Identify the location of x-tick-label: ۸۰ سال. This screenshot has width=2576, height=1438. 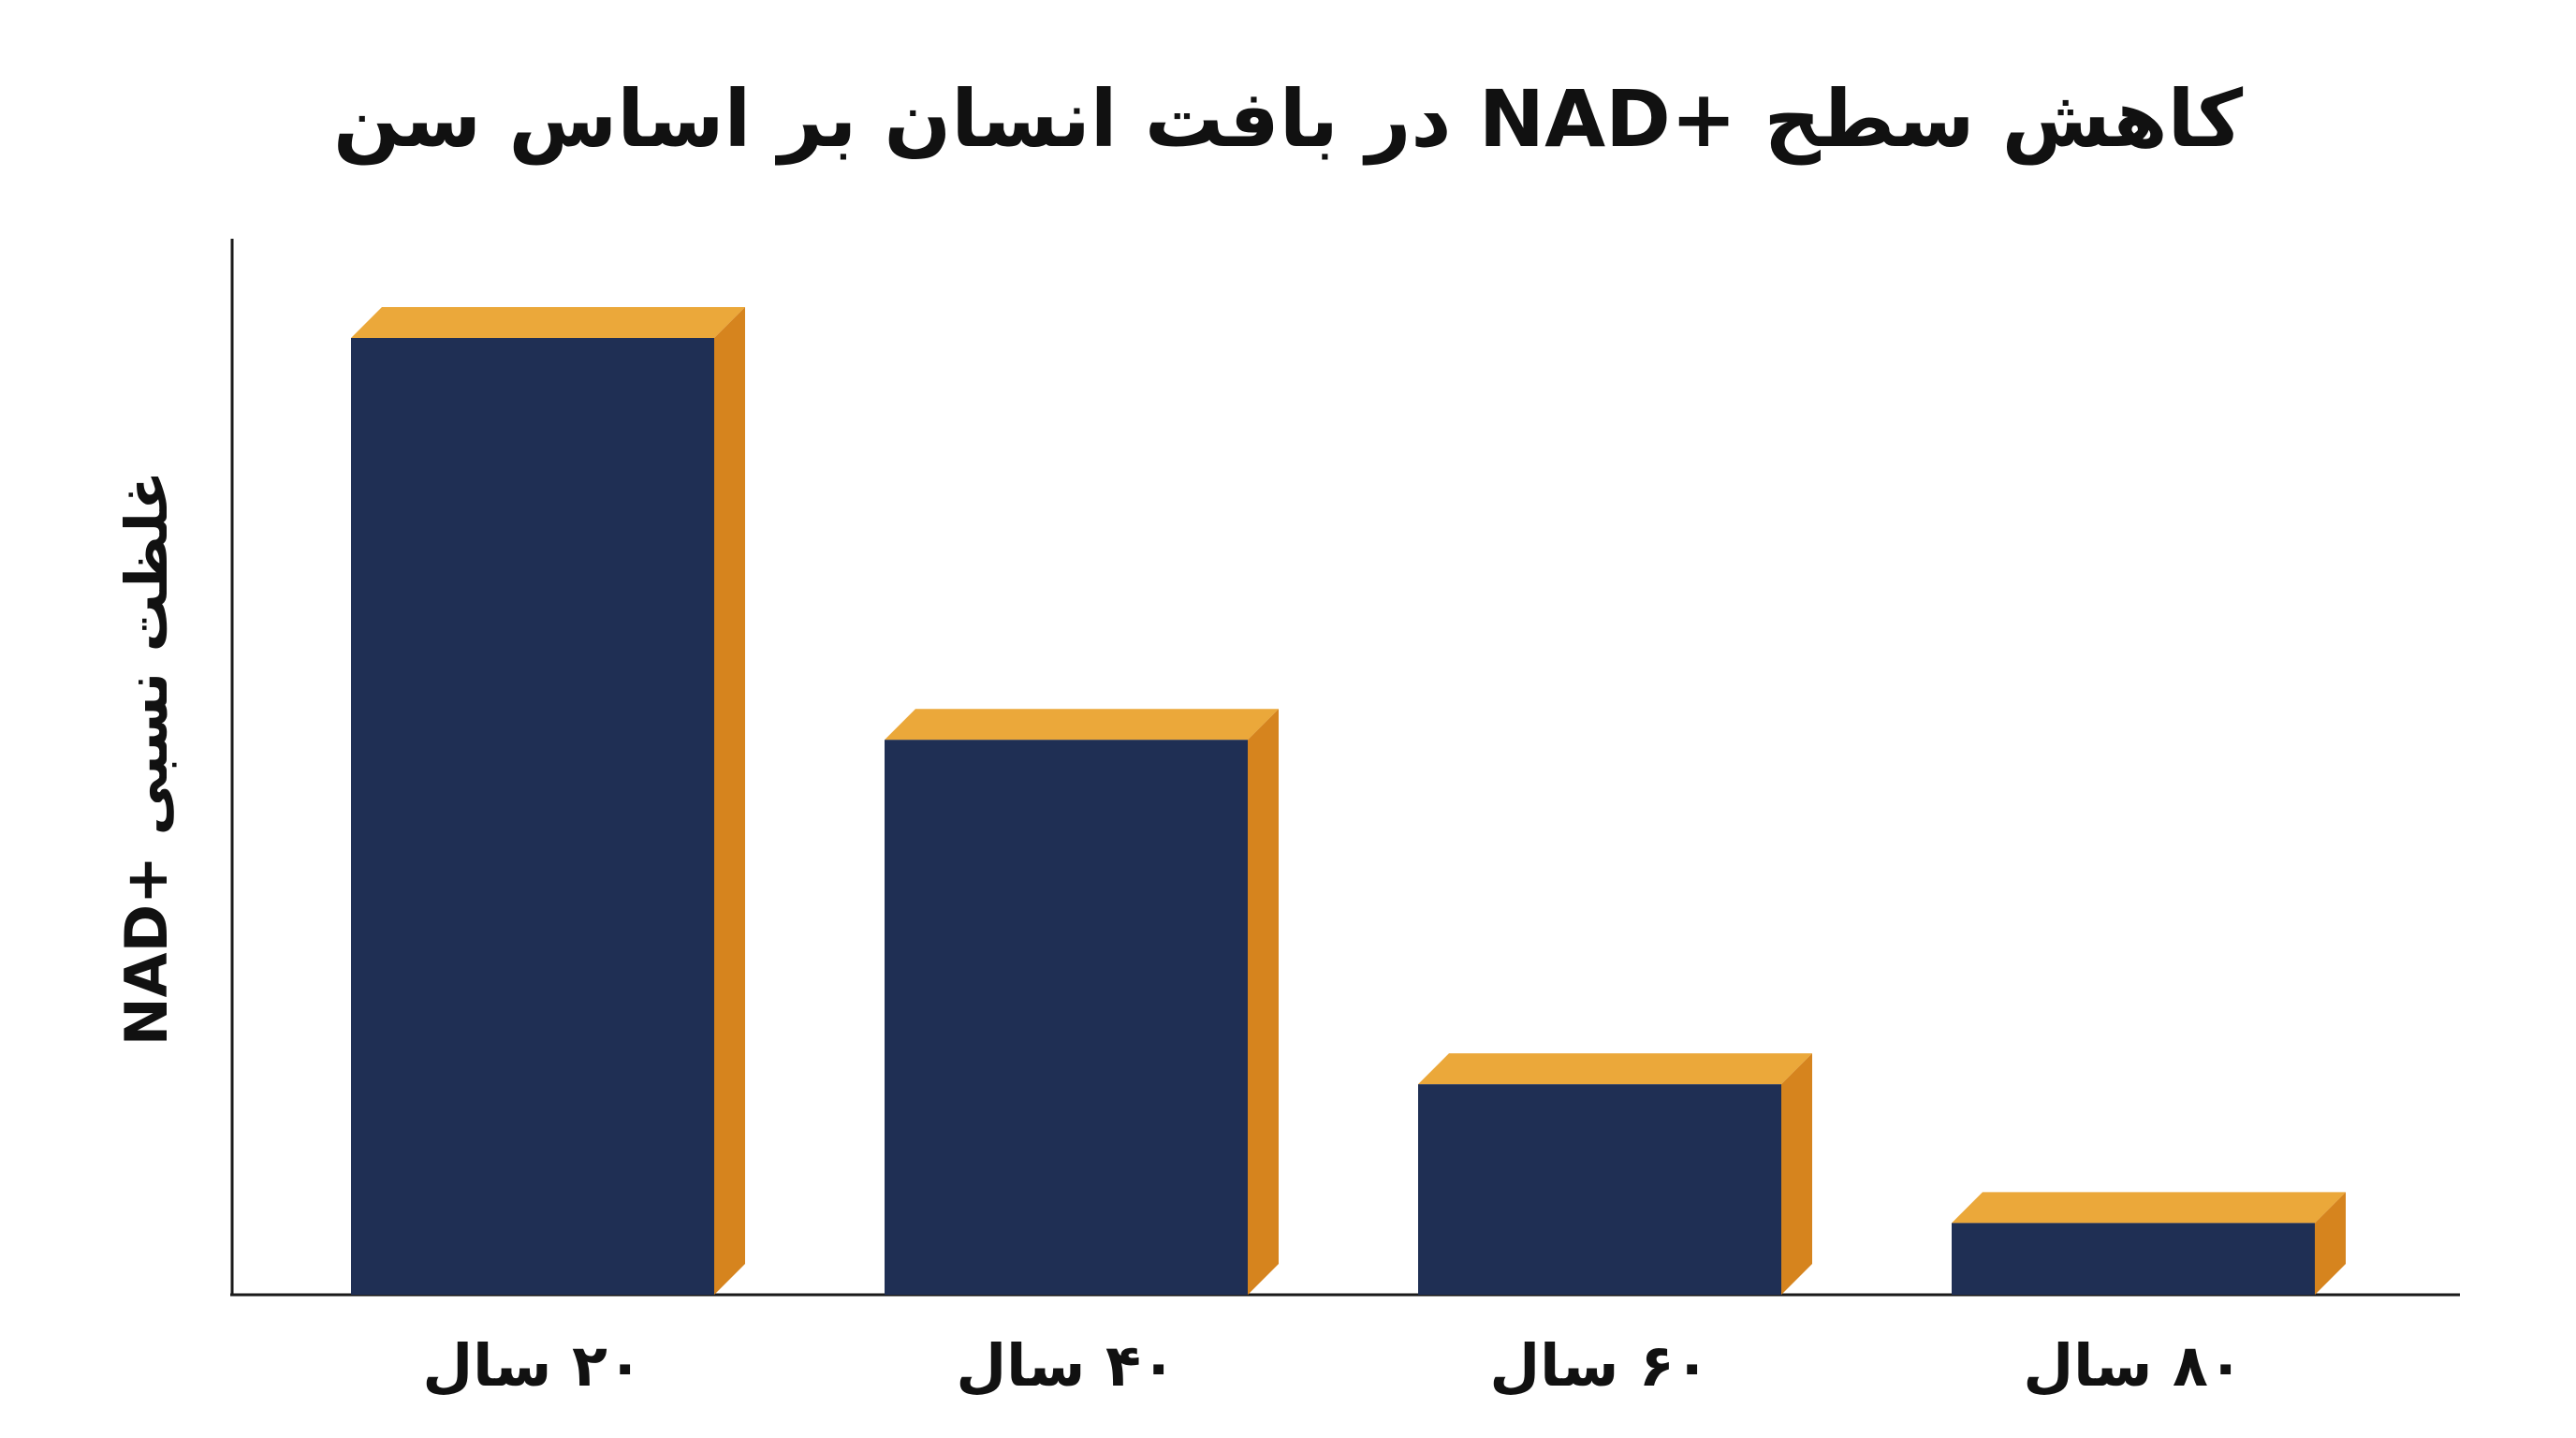
(2133, 1365).